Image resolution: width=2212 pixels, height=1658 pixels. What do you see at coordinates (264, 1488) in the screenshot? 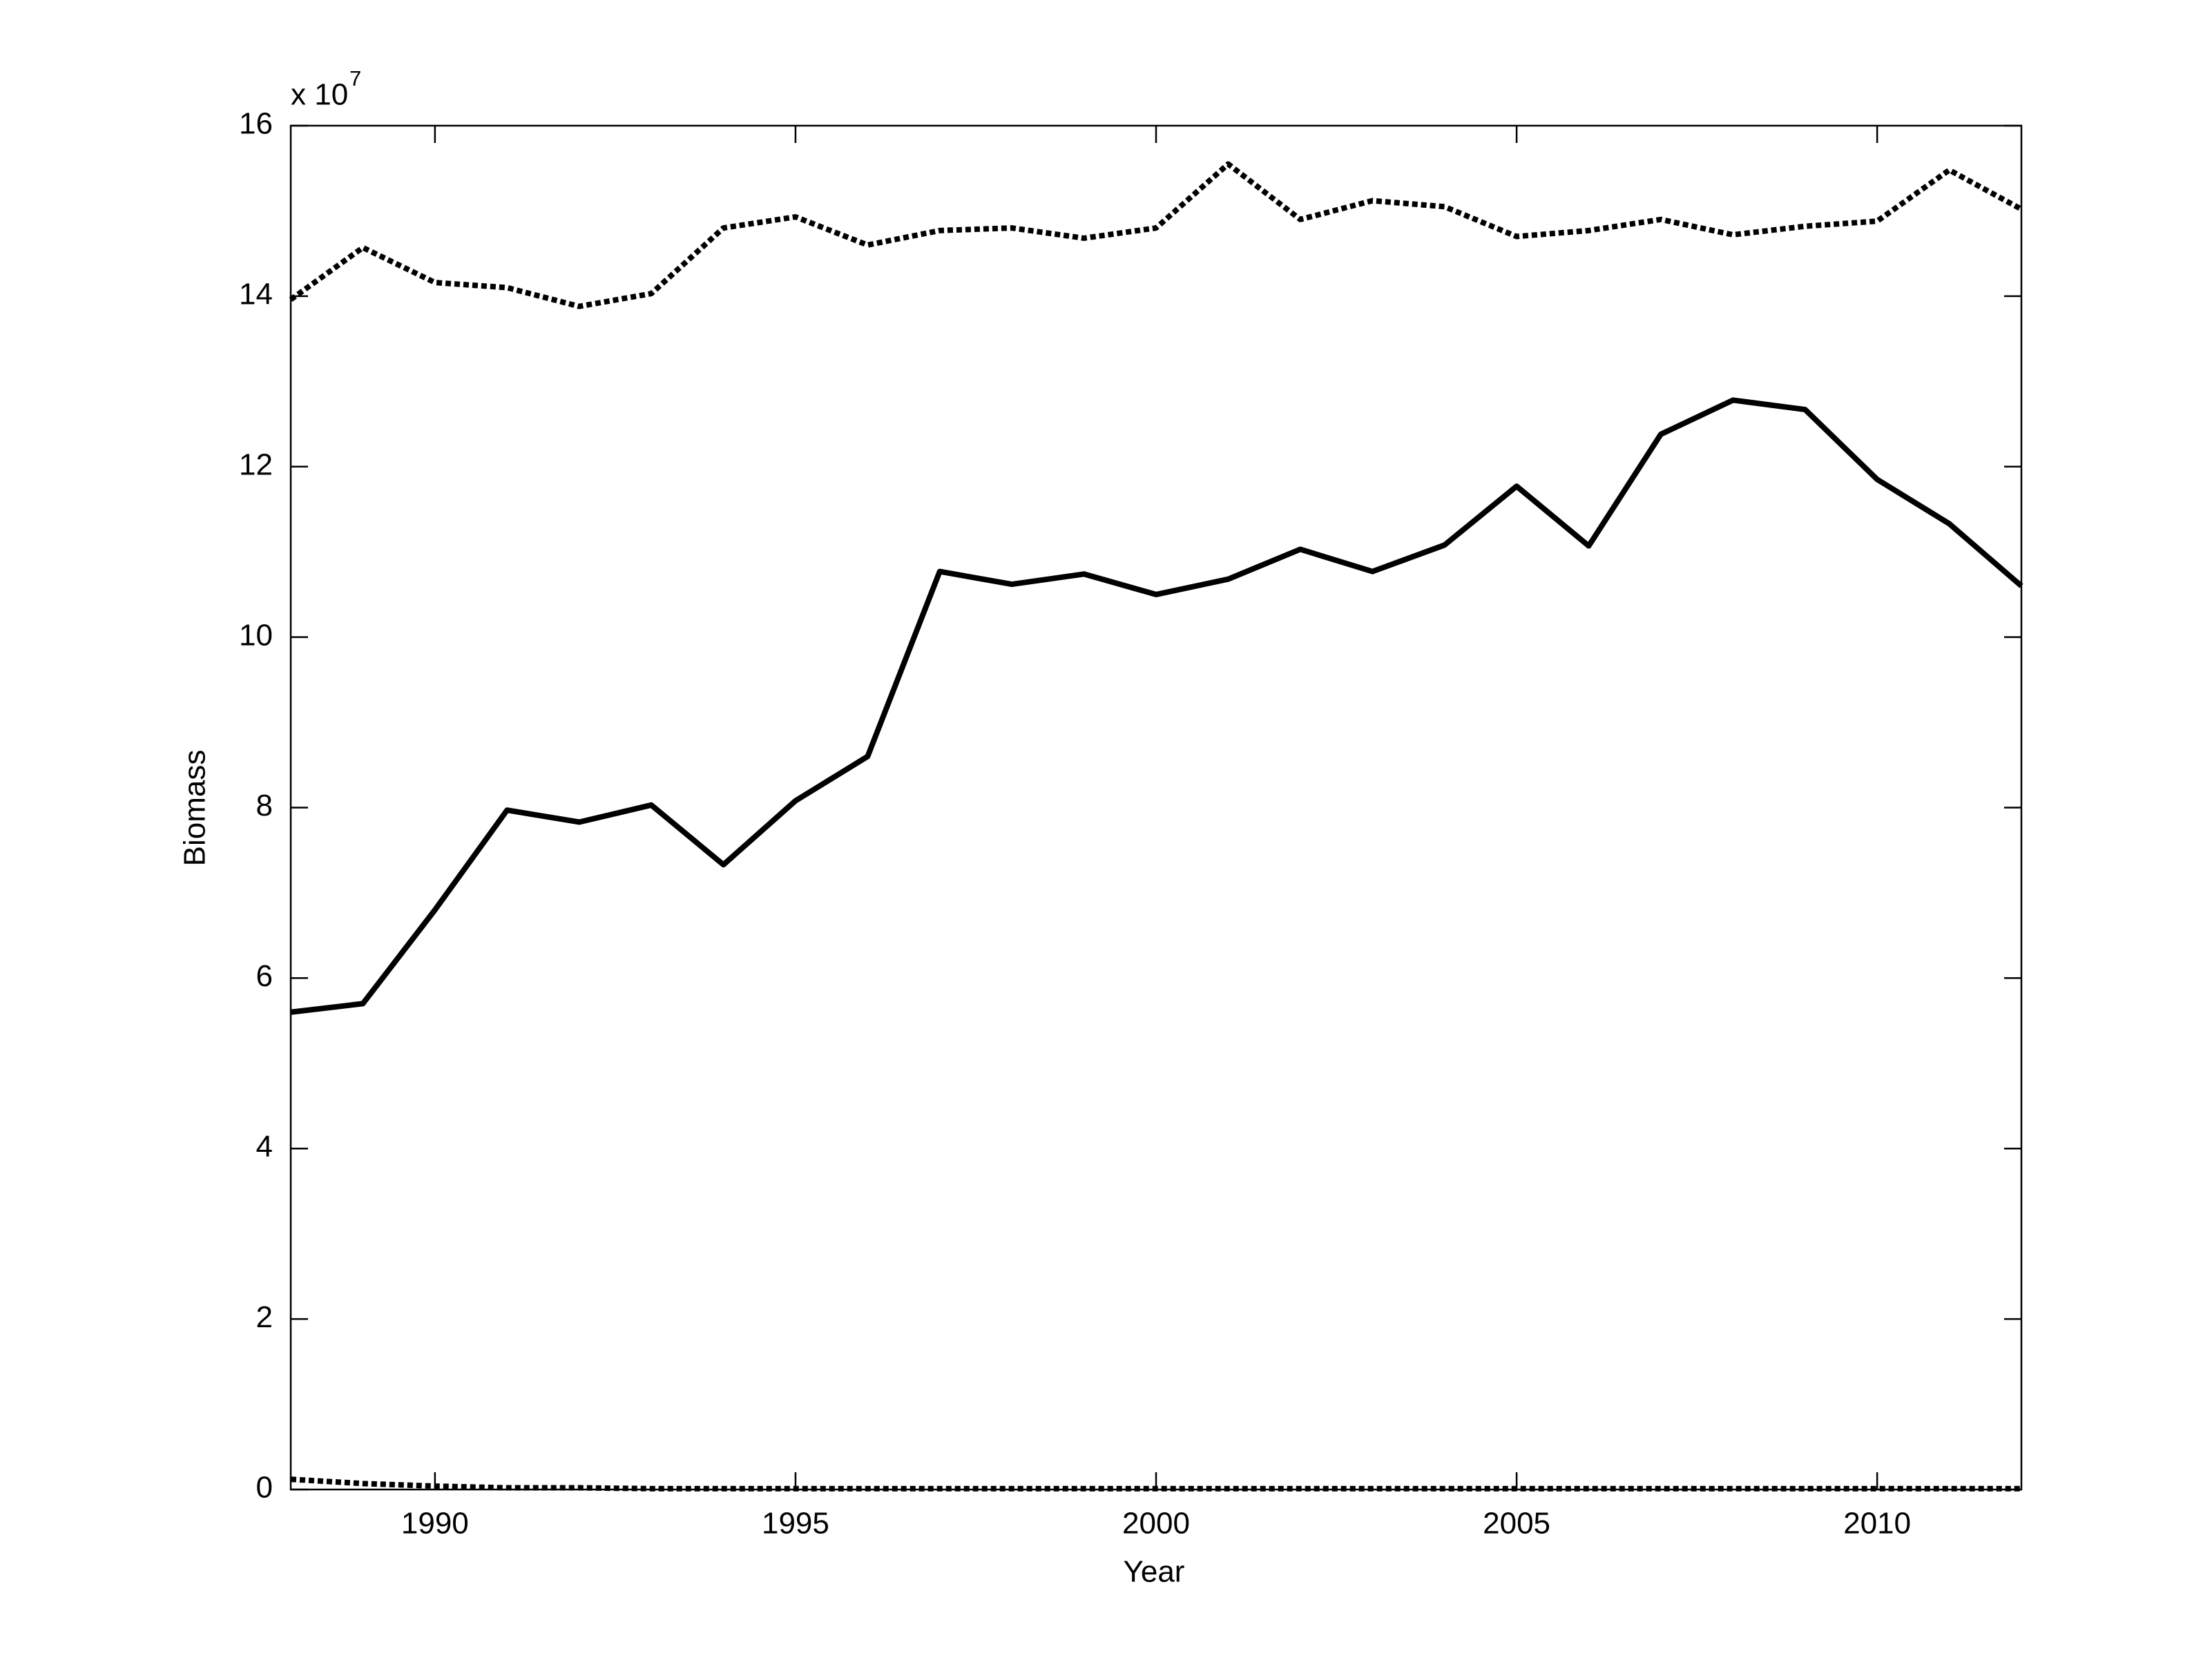
I see `y-tick-label: 0` at bounding box center [264, 1488].